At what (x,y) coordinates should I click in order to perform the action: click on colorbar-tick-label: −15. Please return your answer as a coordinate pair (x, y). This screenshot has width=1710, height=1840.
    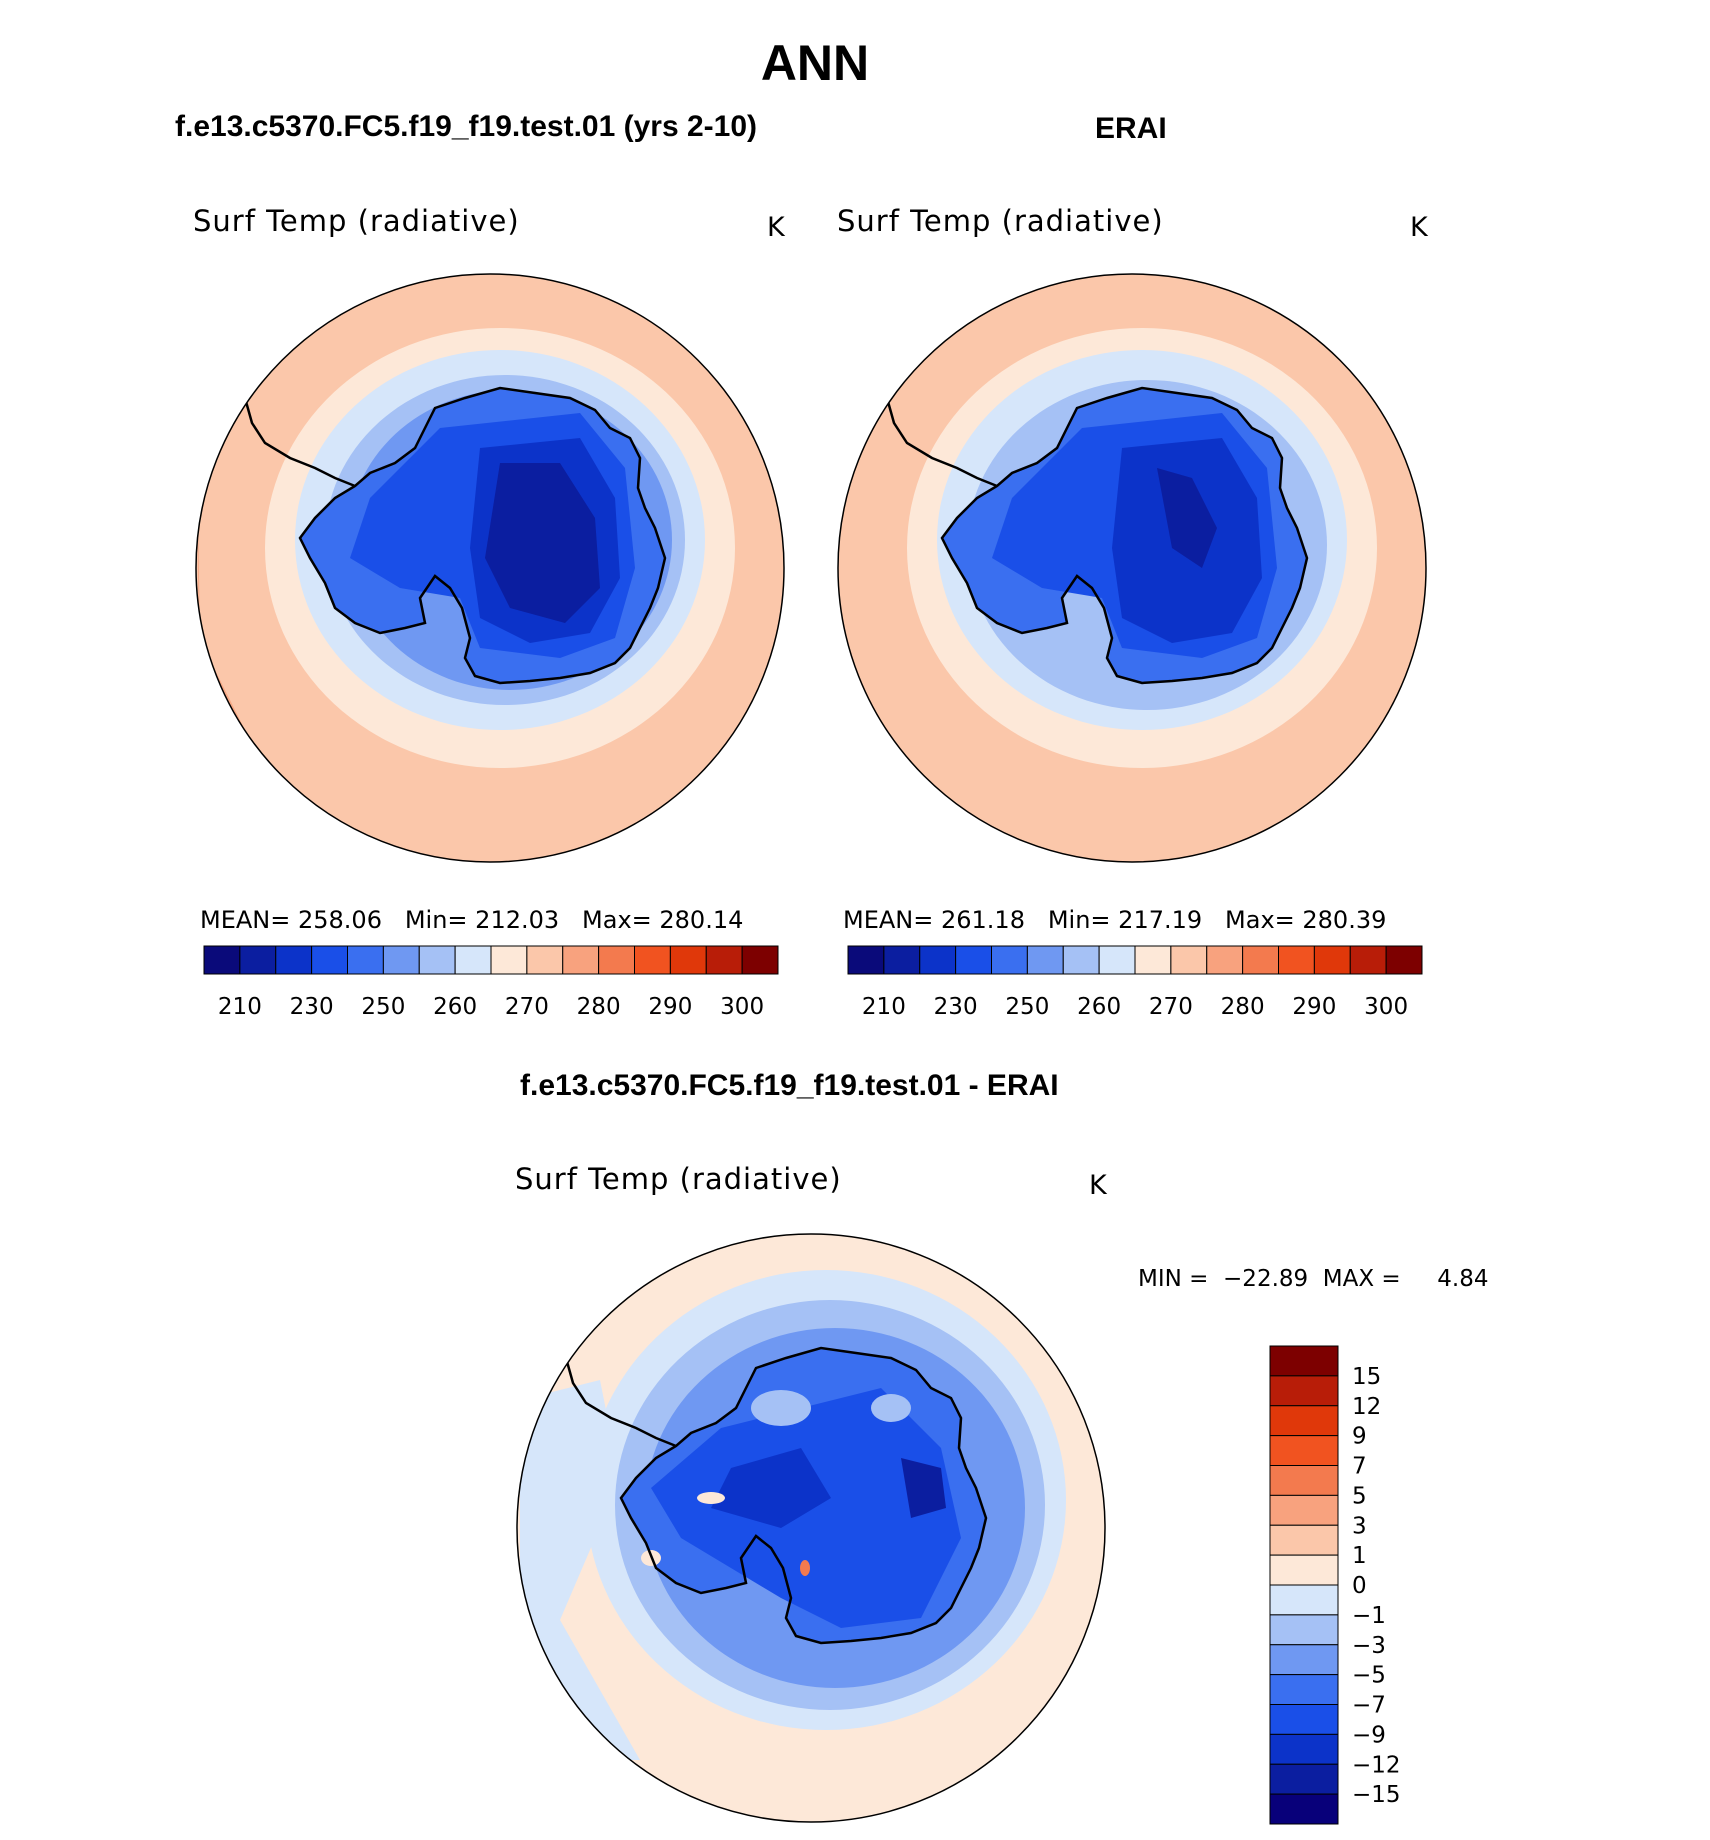
    Looking at the image, I should click on (1376, 1795).